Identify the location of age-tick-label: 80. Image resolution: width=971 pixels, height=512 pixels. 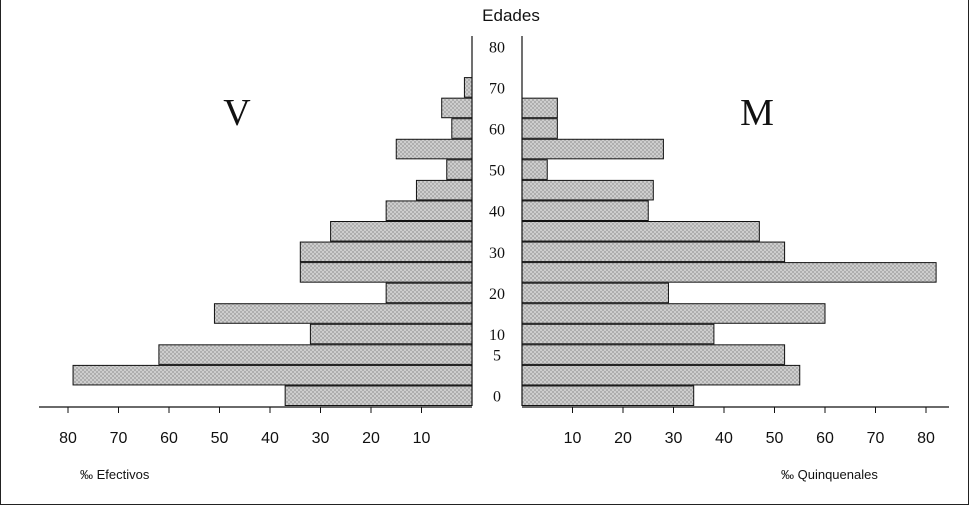
(497, 47).